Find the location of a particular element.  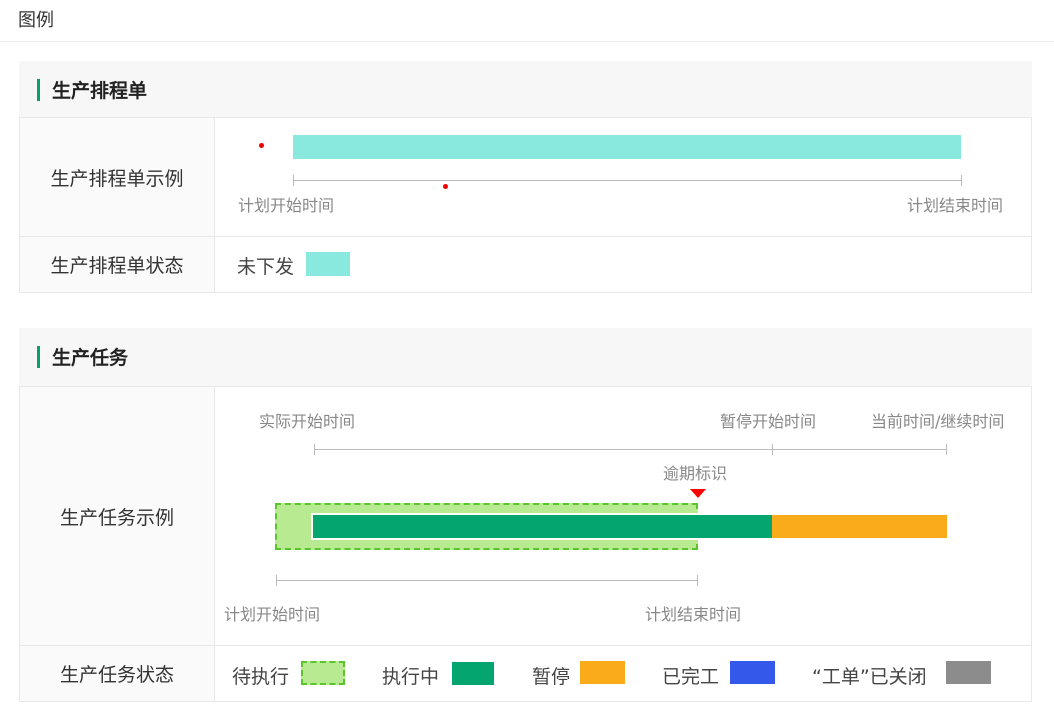

current-time-label: 当前时间/继续时间 is located at coordinates (938, 421).